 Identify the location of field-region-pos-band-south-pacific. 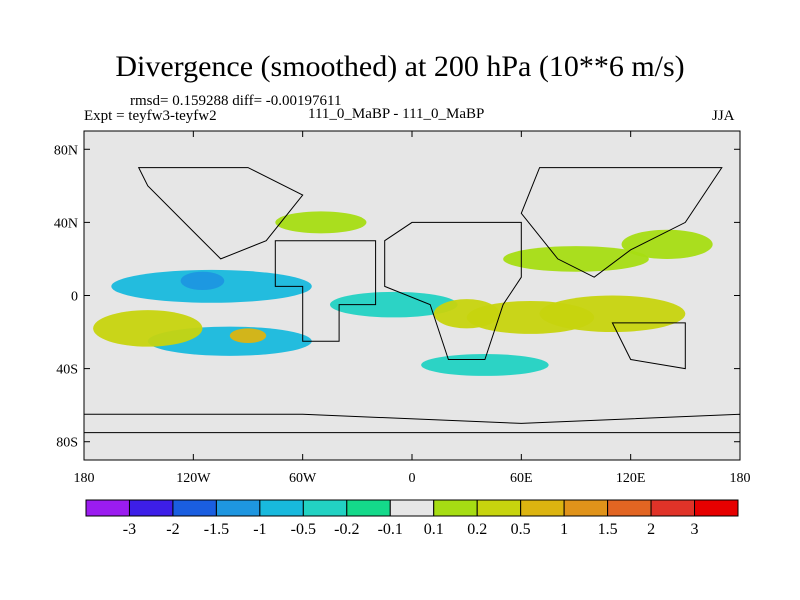
(148, 328).